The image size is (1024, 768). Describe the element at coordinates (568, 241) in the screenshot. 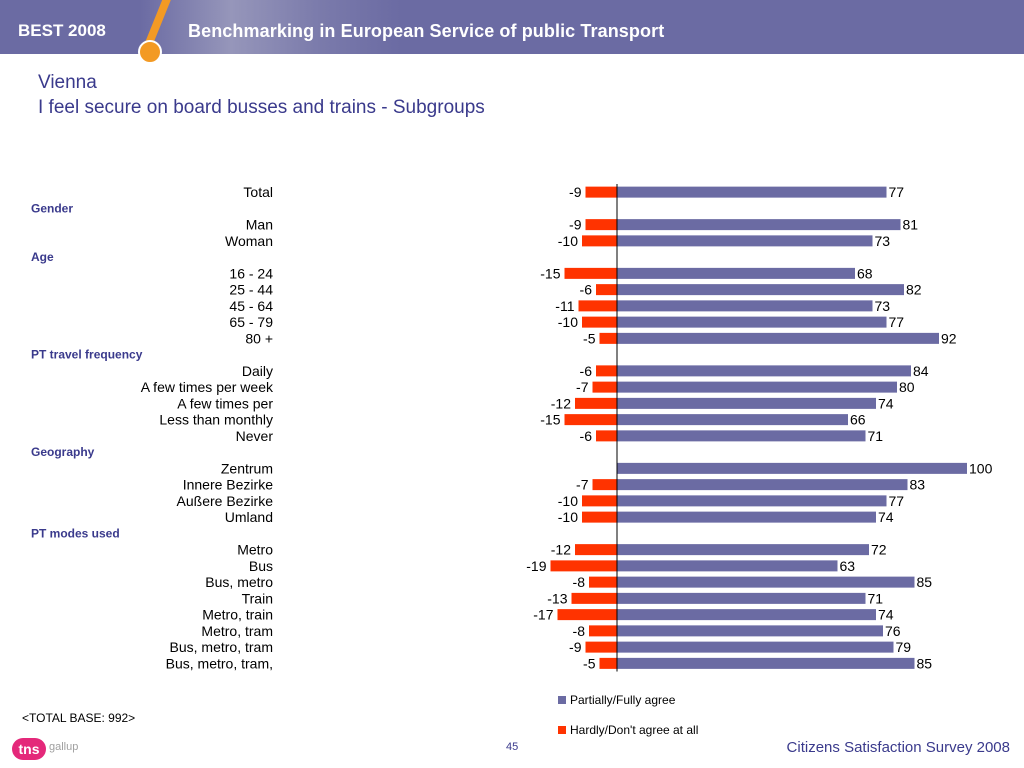

I see `disagree-value-label-woman-3: -10` at that location.